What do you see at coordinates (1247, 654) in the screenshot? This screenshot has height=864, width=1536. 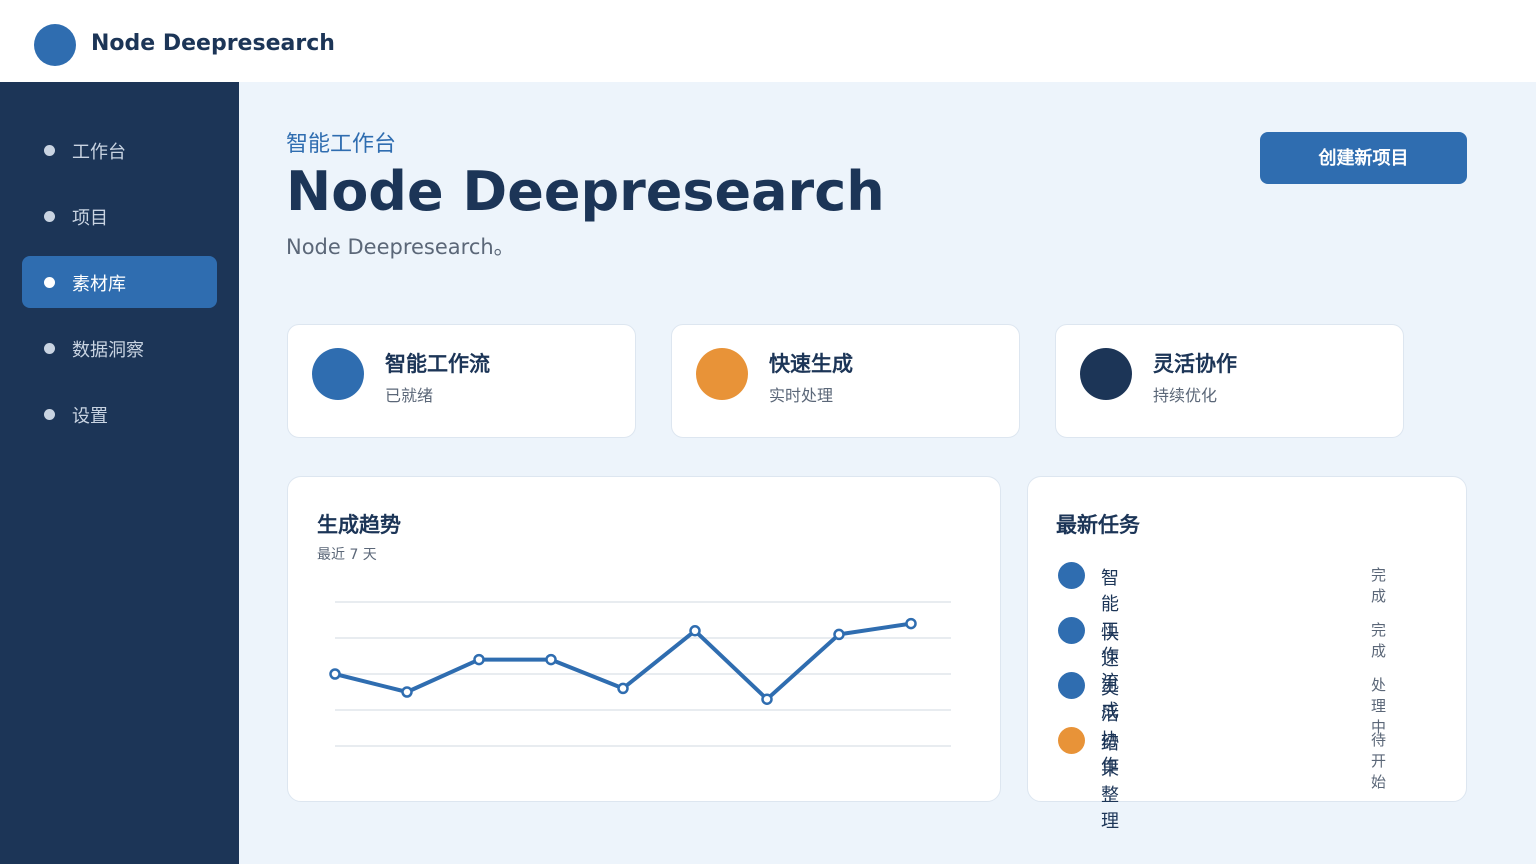 I see `tasks-panel: 最新任务 智能工作流 完成 快速生成 完成 灵活协作 处理中 结果整理 待开始` at bounding box center [1247, 654].